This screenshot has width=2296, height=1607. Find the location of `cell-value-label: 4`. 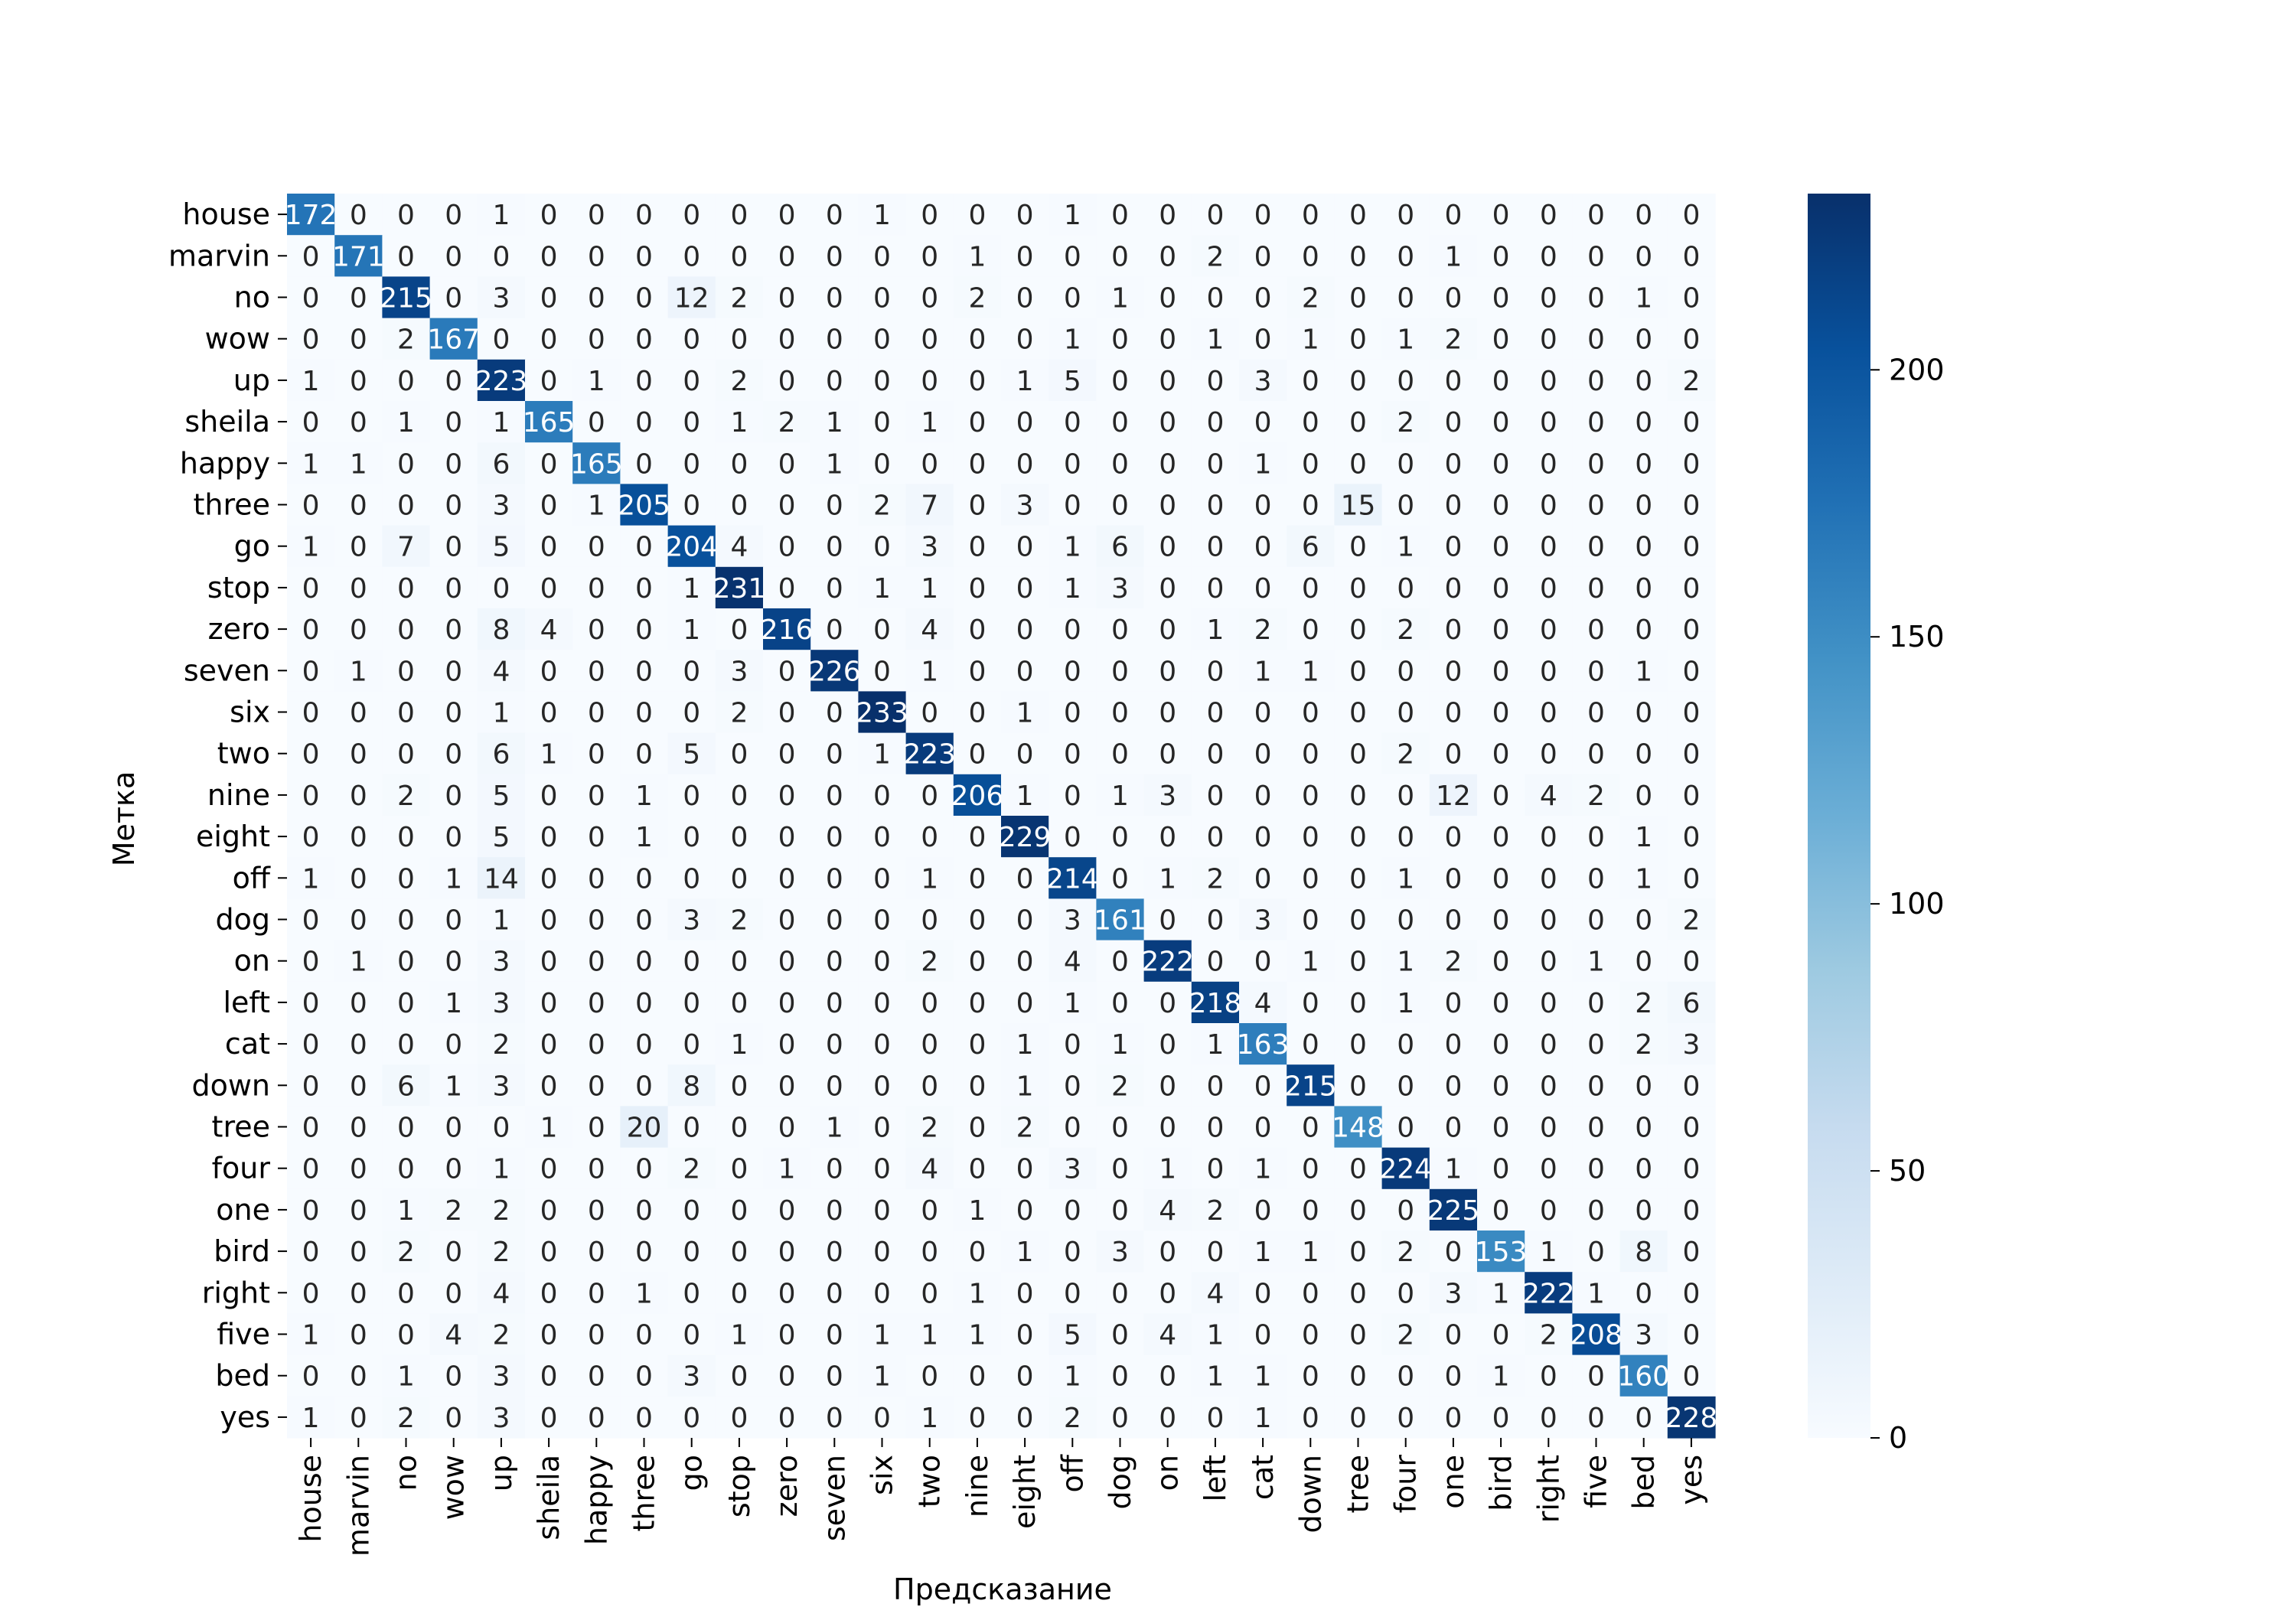

cell-value-label: 4 is located at coordinates (929, 630).